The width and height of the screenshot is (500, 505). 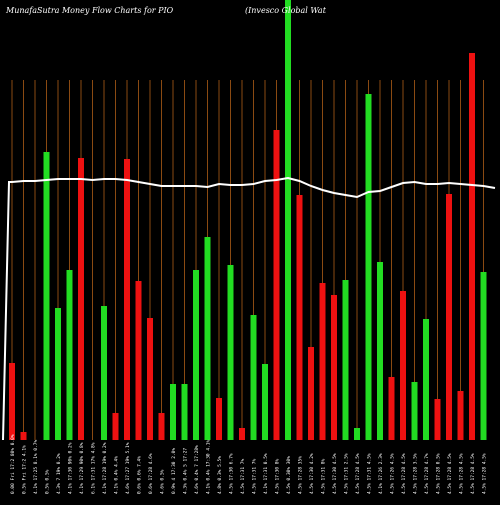 What do you see at coordinates (117, 475) in the screenshot?
I see `x-tick-label: 4.1% 0.4% 4.4%` at bounding box center [117, 475].